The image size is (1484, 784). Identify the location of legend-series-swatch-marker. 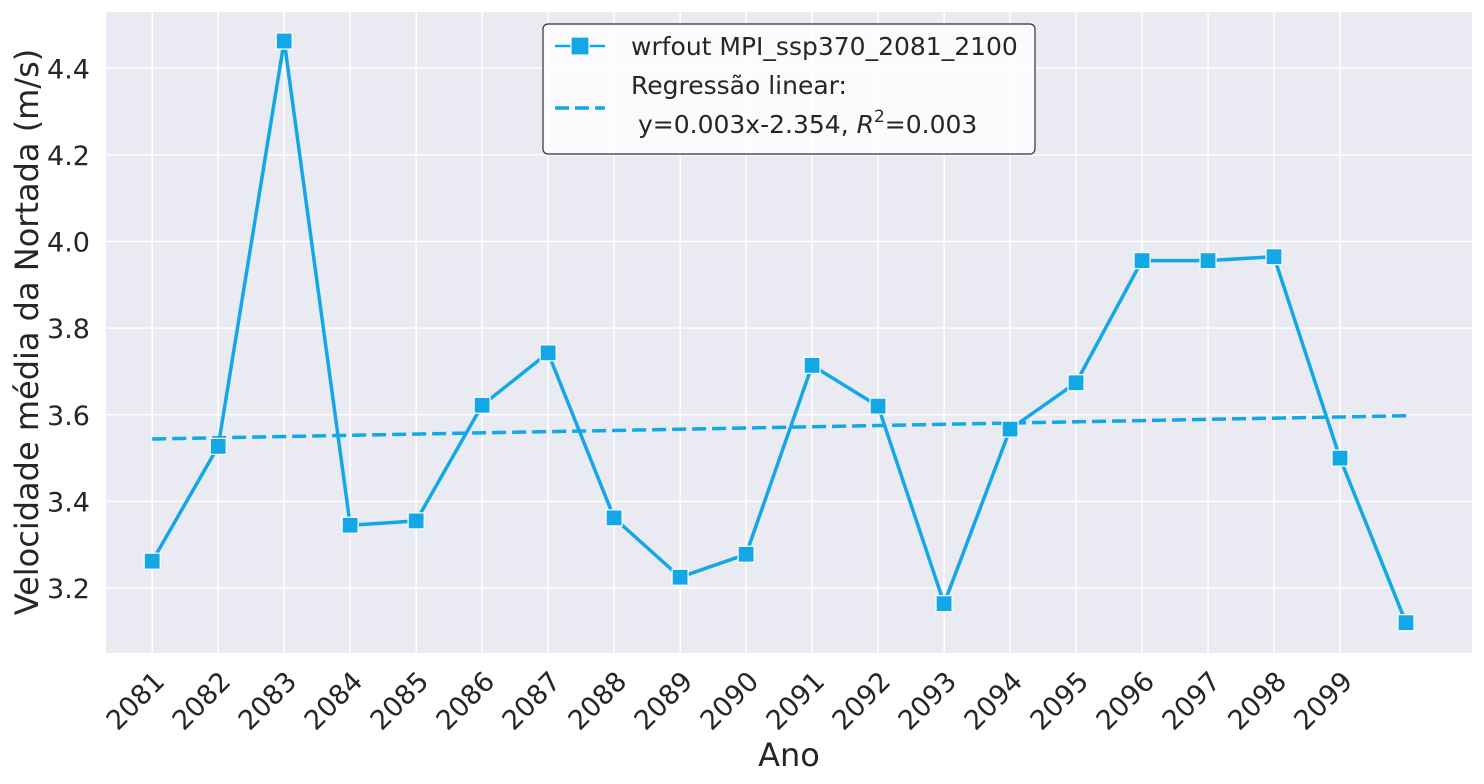
(580, 46).